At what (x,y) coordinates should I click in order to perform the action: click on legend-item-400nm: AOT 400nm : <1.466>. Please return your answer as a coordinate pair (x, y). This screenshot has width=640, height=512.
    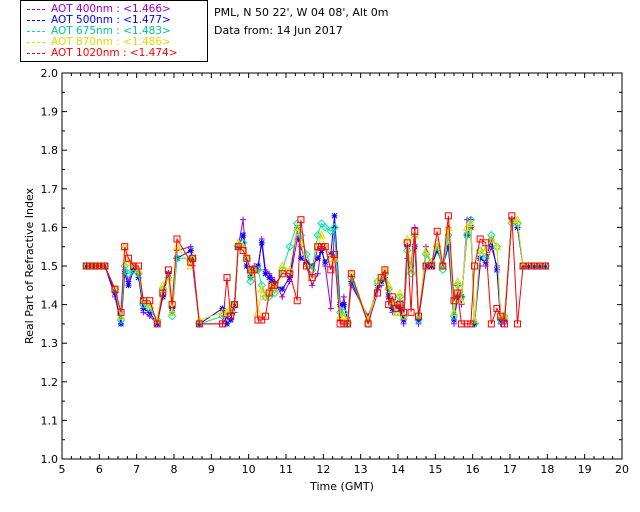
    Looking at the image, I should click on (99, 9).